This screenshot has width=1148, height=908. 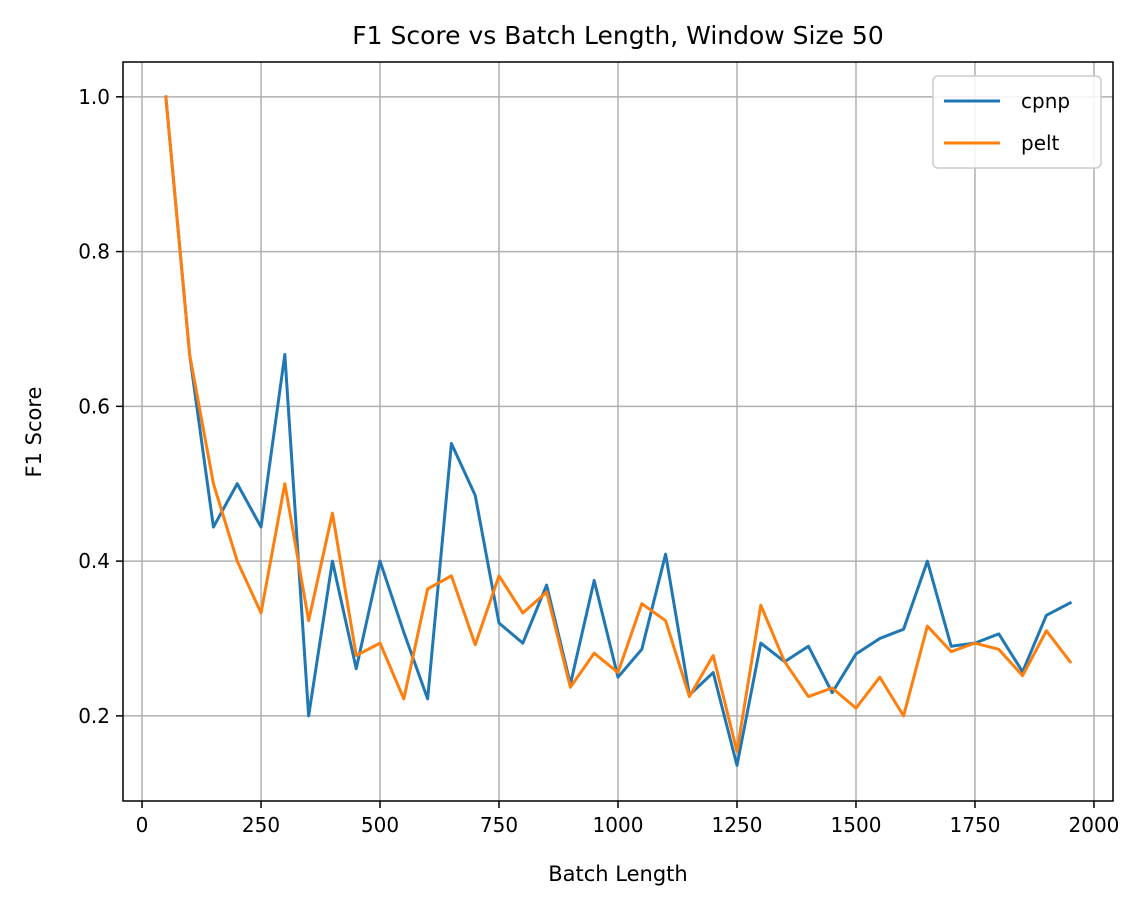 I want to click on x-axis-label: Batch Length, so click(x=617, y=874).